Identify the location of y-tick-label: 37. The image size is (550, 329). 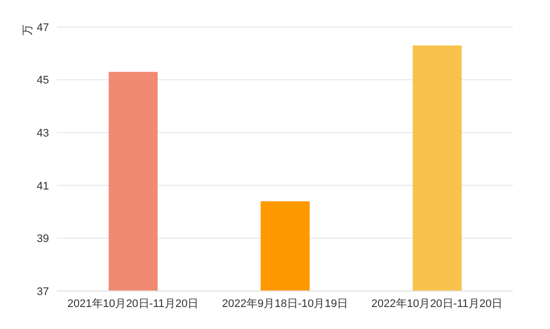
(42, 292).